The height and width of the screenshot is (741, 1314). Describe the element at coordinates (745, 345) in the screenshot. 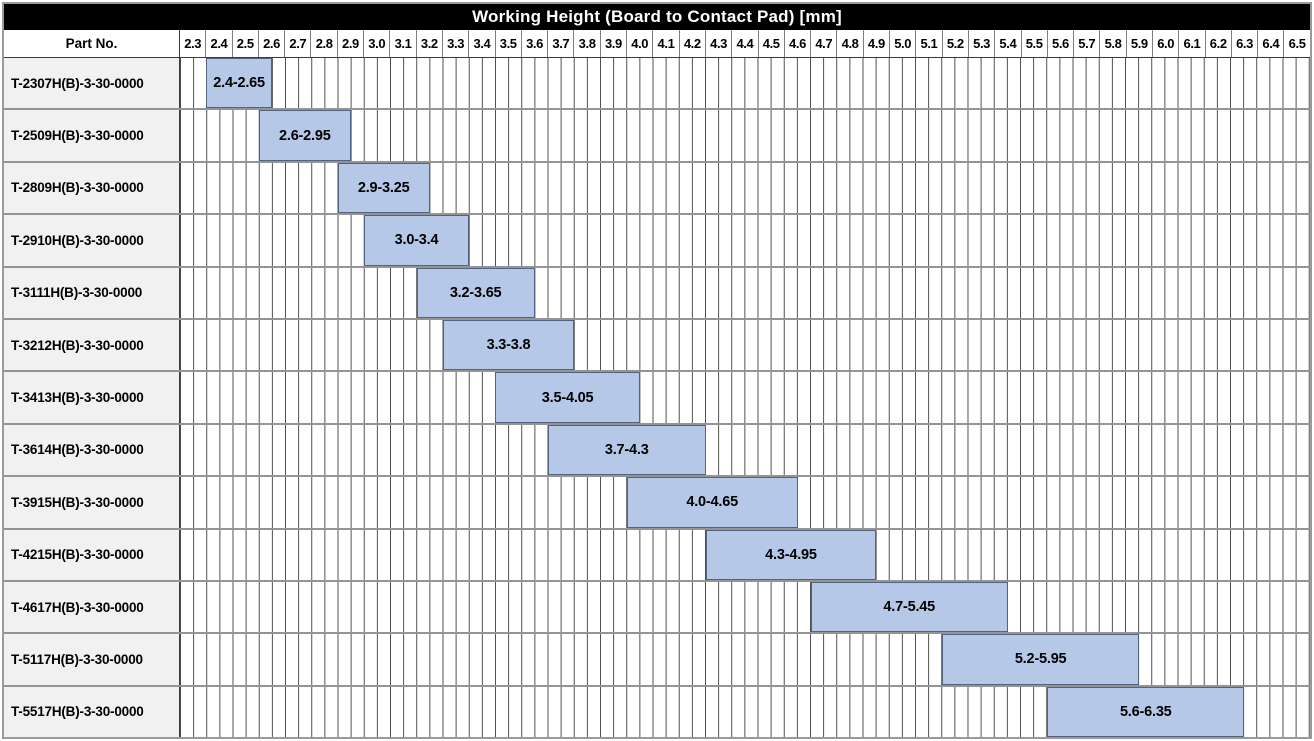

I see `row-grid: 3.3-3.8` at that location.